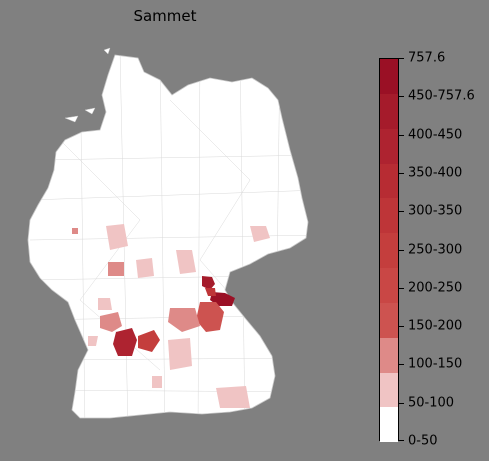 This screenshot has height=461, width=489. What do you see at coordinates (210, 317) in the screenshot?
I see `hotspot-hof` at bounding box center [210, 317].